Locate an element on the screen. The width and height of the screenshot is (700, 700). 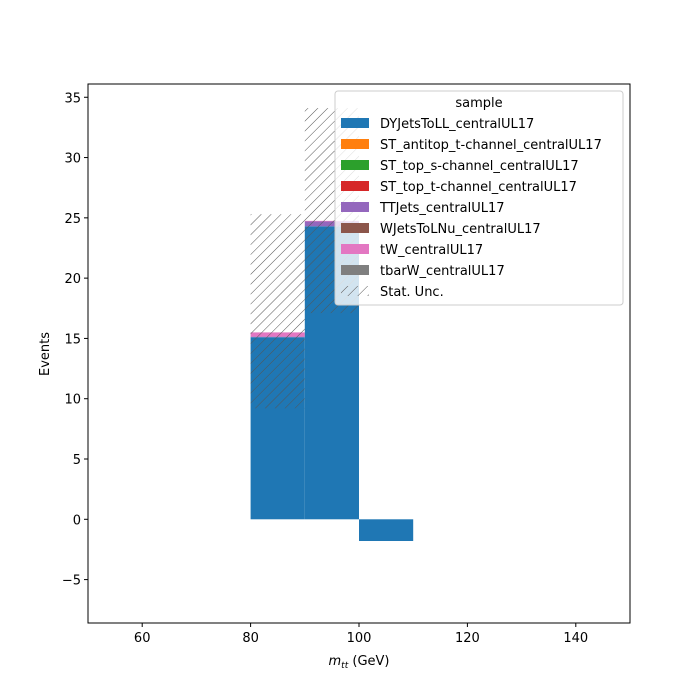
legend-swatch-st-top-t-channel-centralul17 is located at coordinates (355, 186).